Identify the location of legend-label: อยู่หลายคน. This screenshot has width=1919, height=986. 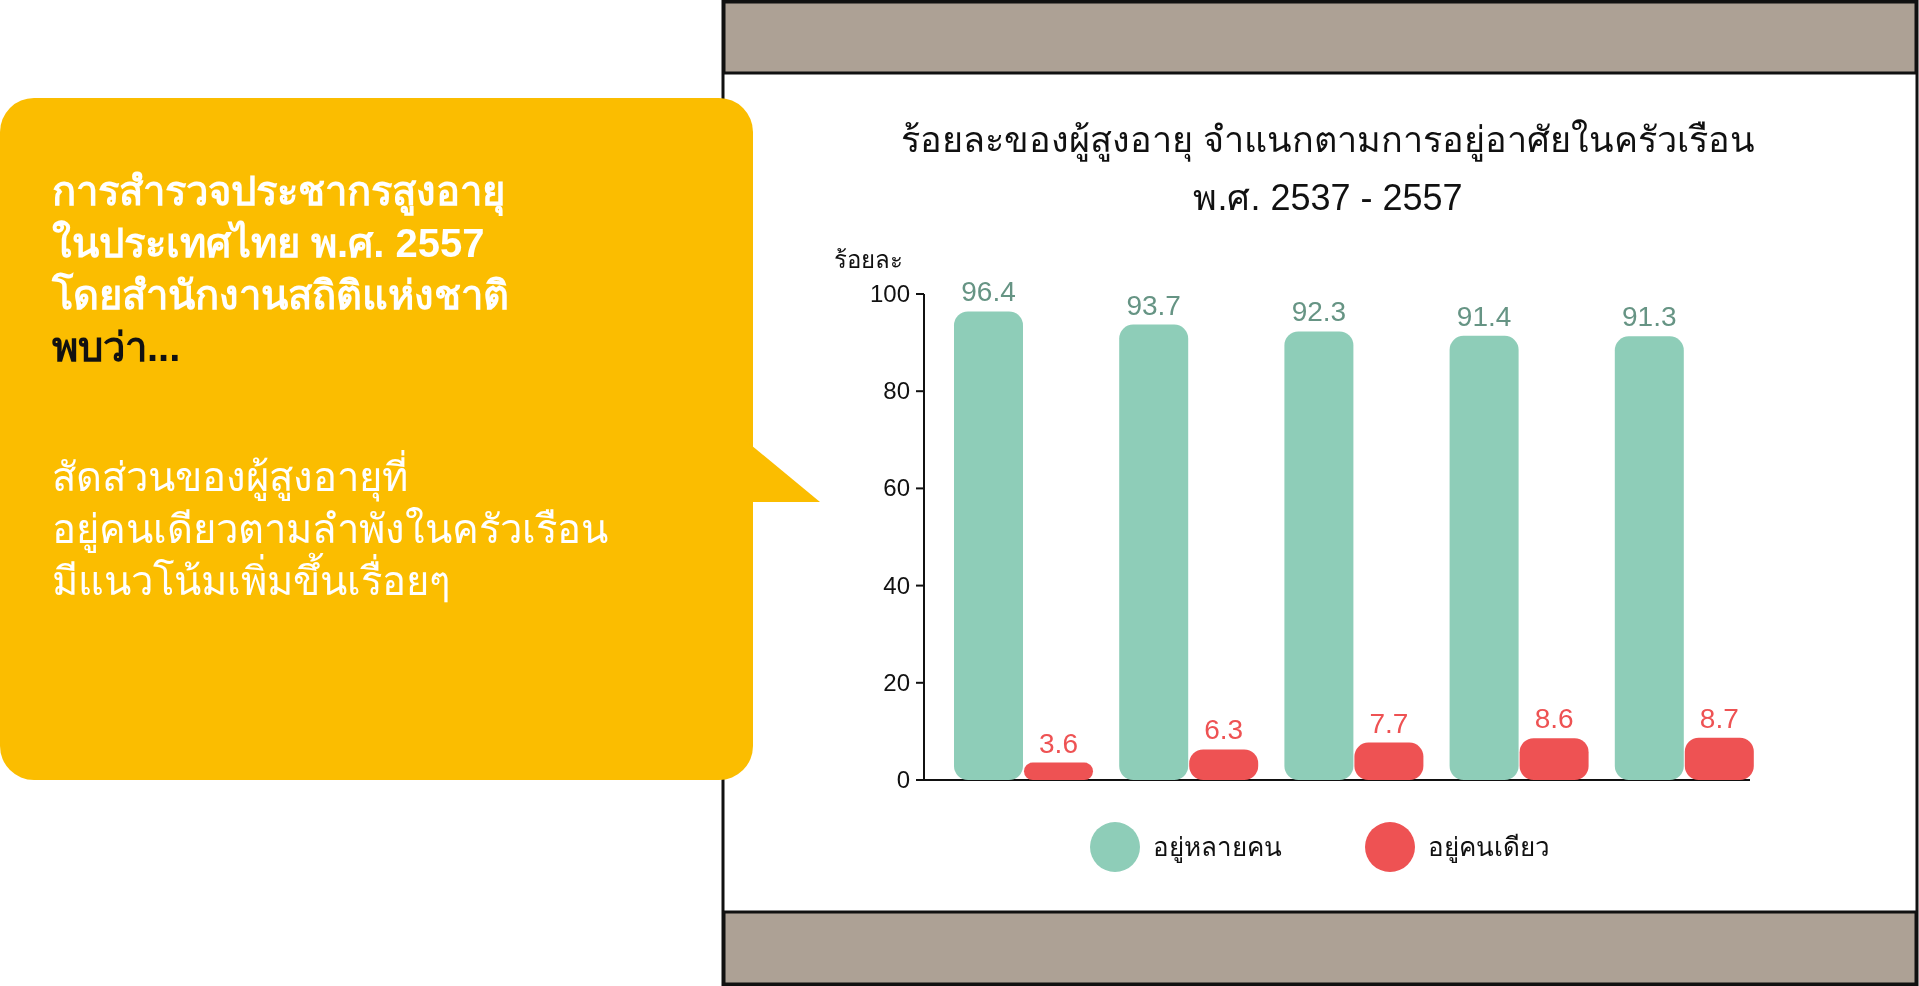
(1217, 847).